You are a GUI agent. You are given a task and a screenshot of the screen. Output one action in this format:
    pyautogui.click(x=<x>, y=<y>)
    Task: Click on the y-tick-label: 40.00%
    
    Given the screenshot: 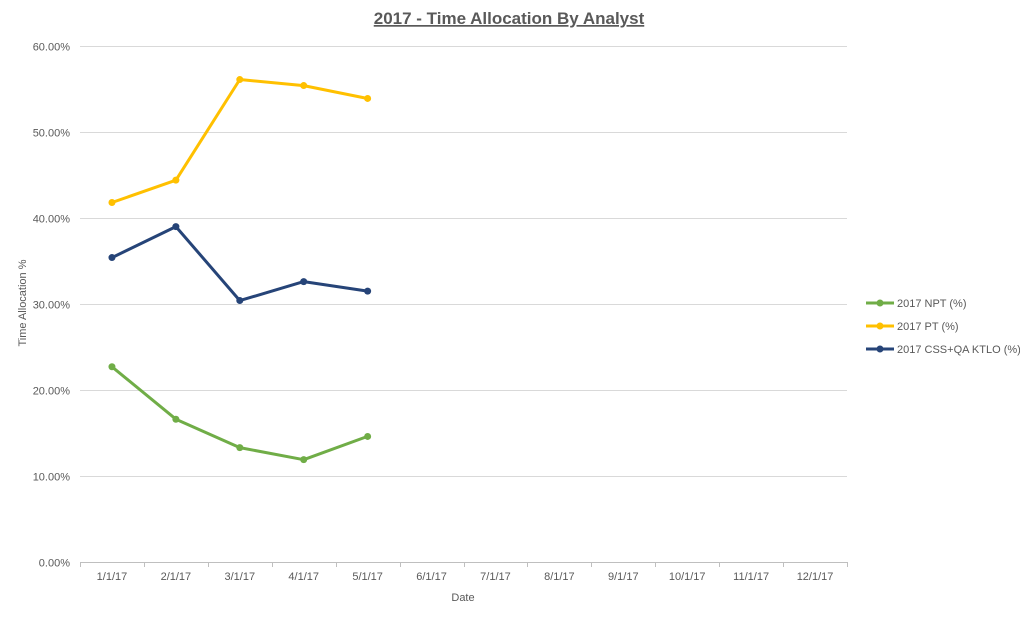 What is the action you would take?
    pyautogui.click(x=52, y=220)
    